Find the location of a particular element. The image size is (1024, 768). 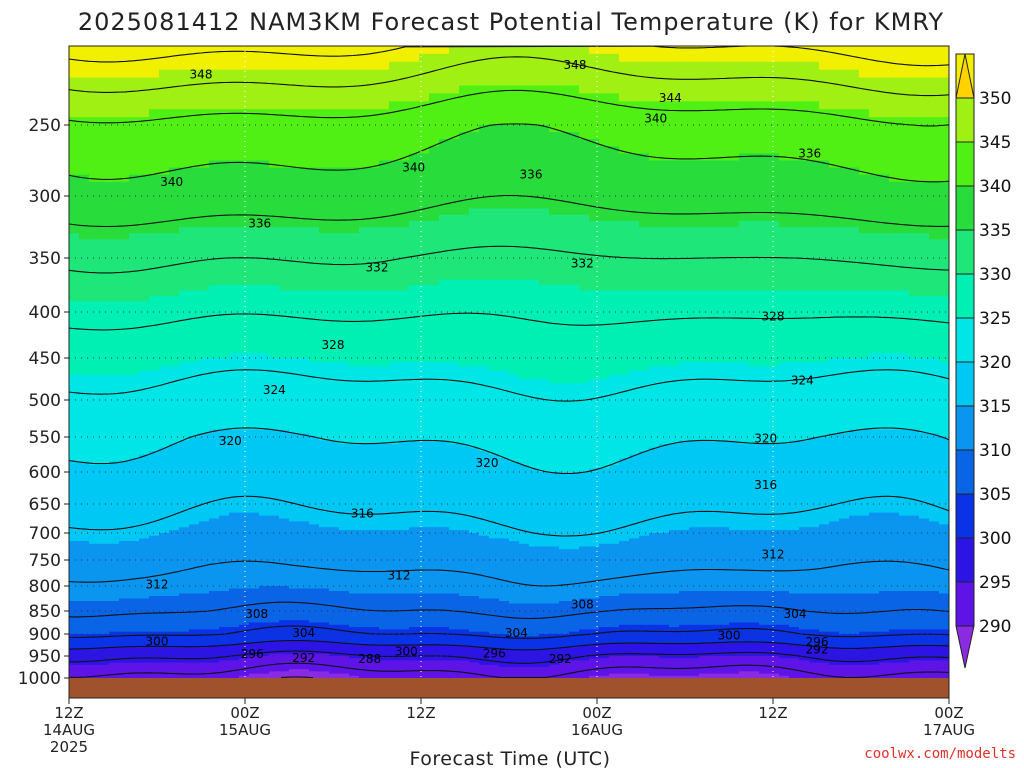

ground-strip is located at coordinates (509, 688).